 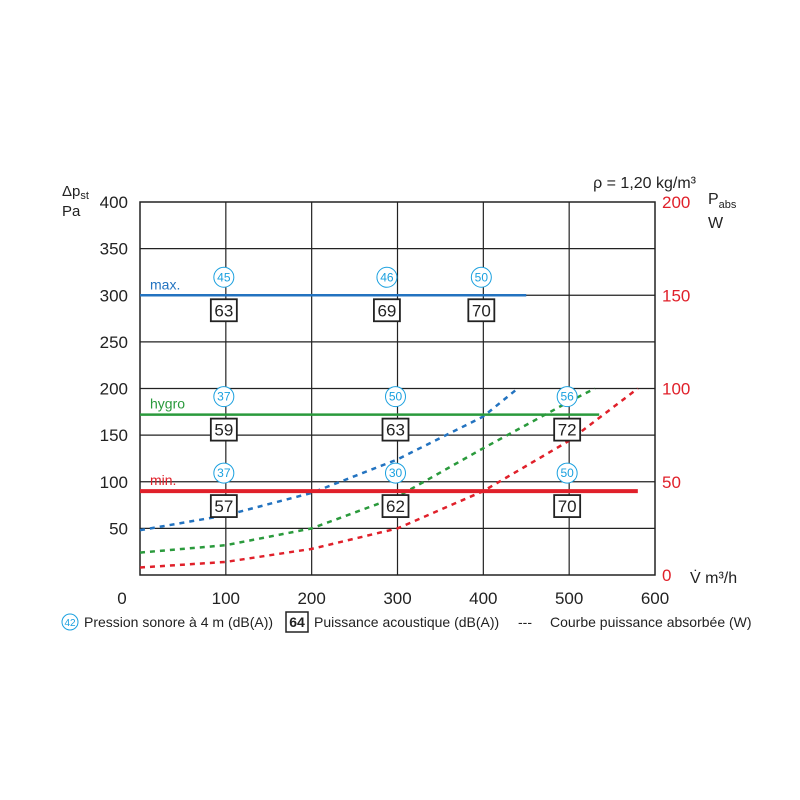 I want to click on sound-pressure-value: 56, so click(x=567, y=397).